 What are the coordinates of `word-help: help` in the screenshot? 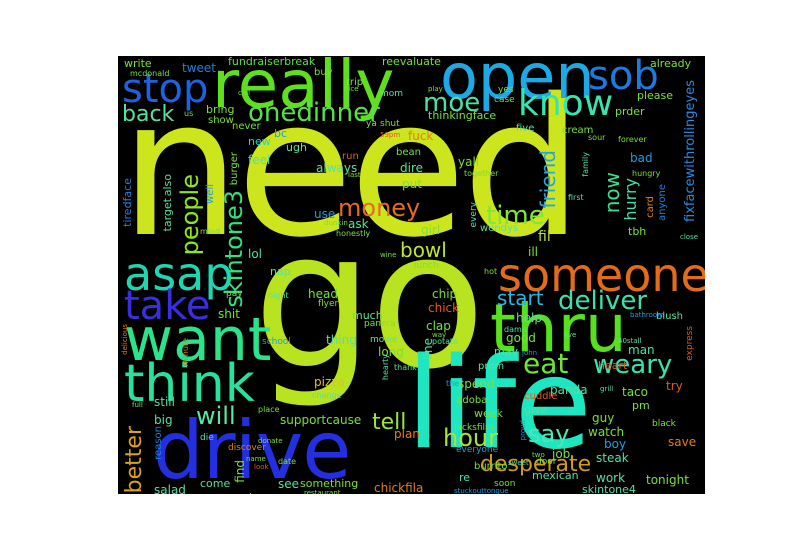 It's located at (529, 318).